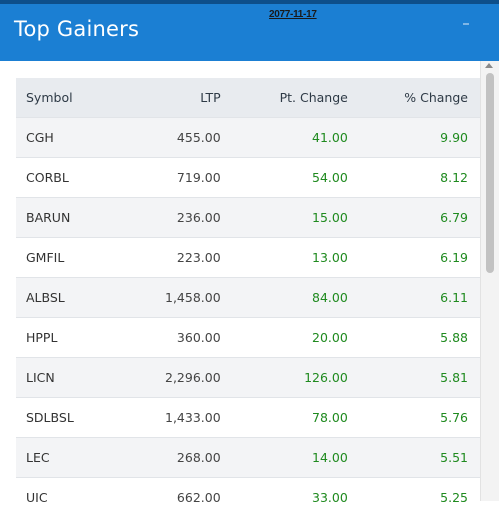 Image resolution: width=499 pixels, height=517 pixels. I want to click on table-row: ALBSL 1,458.00 84.00 6.11, so click(249, 297).